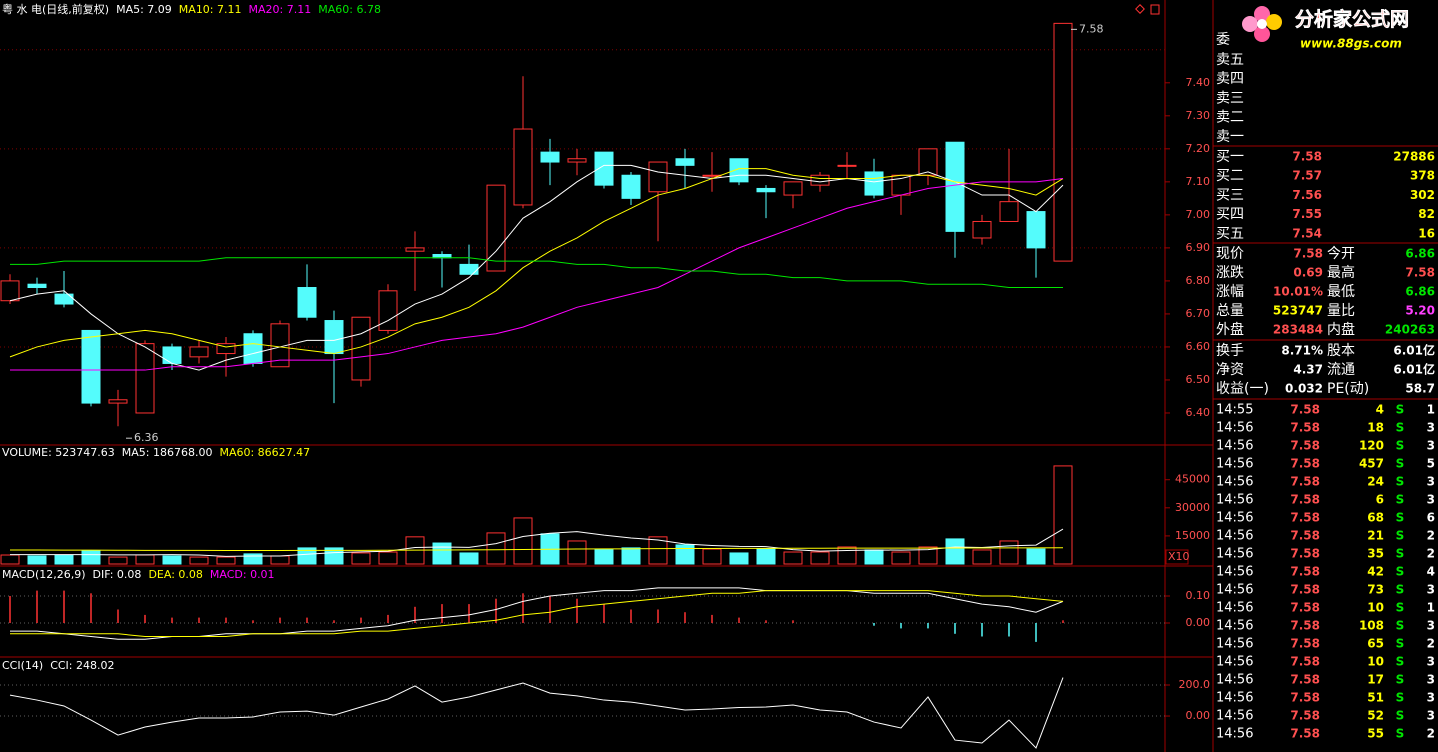 This screenshot has width=1438, height=752. Describe the element at coordinates (1431, 536) in the screenshot. I see `tick-cell: 2` at that location.